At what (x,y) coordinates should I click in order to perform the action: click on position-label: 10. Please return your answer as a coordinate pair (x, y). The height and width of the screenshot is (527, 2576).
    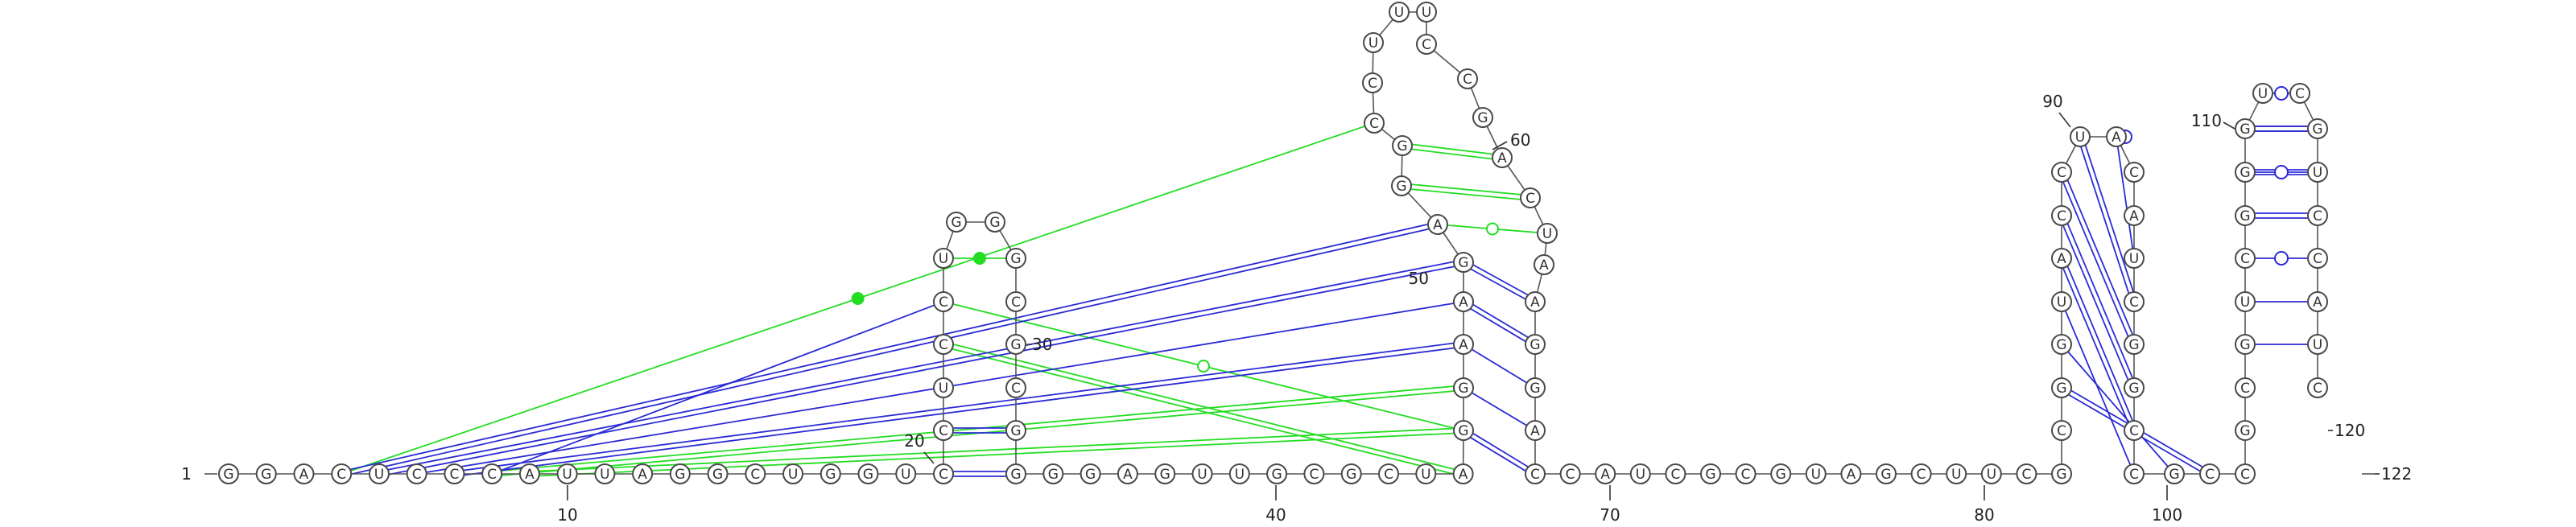
    Looking at the image, I should click on (567, 515).